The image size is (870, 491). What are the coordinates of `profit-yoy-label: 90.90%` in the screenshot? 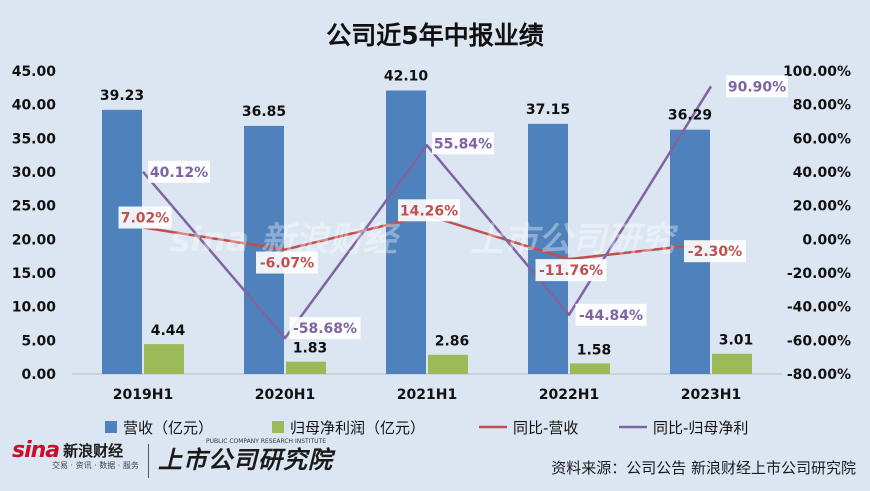 It's located at (757, 87).